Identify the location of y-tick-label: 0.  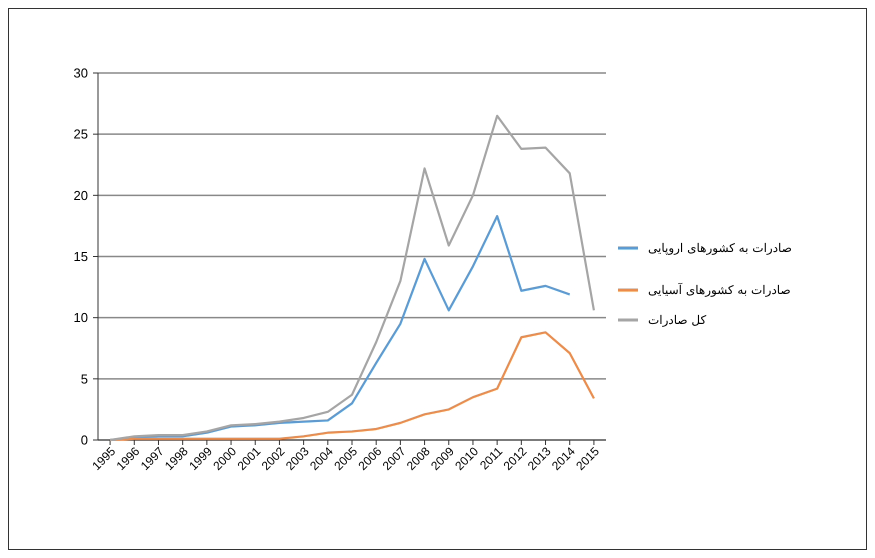
(84, 440).